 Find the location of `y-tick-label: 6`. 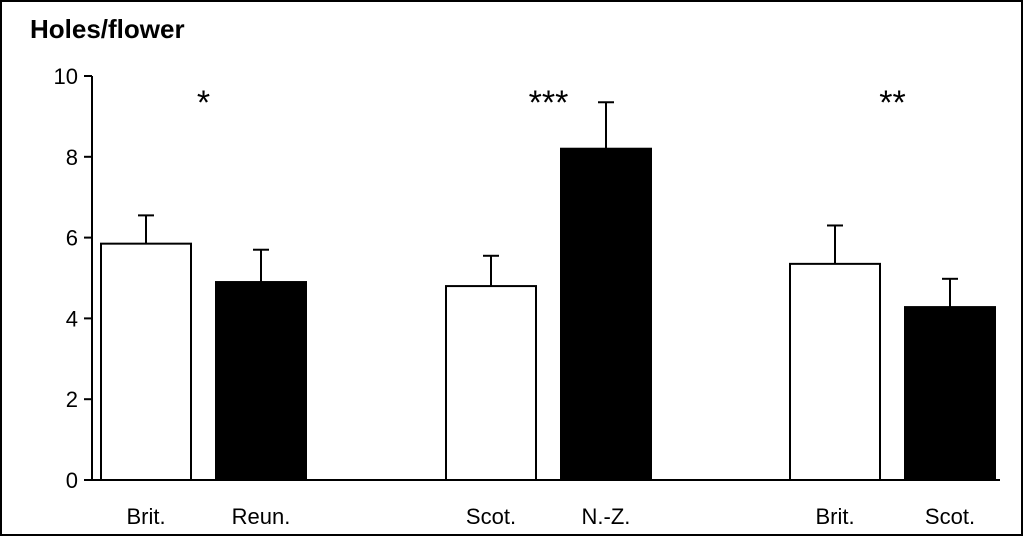

y-tick-label: 6 is located at coordinates (72, 238).